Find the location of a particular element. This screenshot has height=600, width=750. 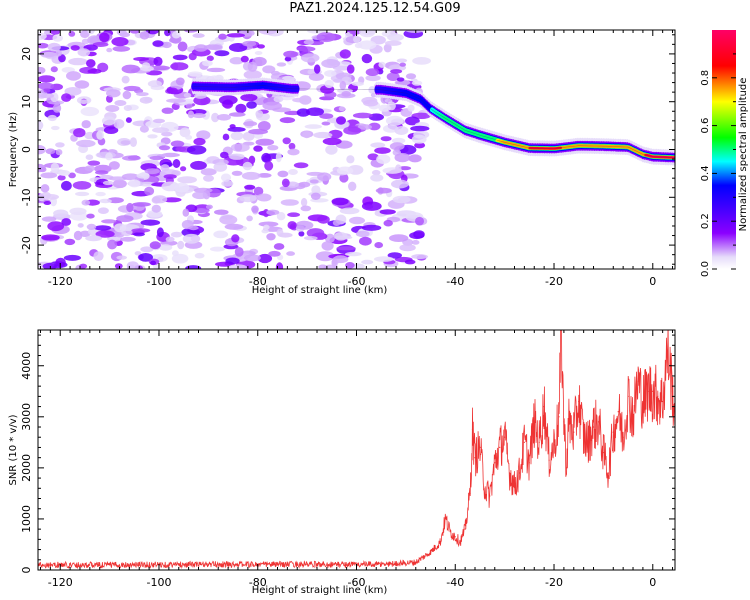

y-tick-label: 3000 is located at coordinates (26, 417).